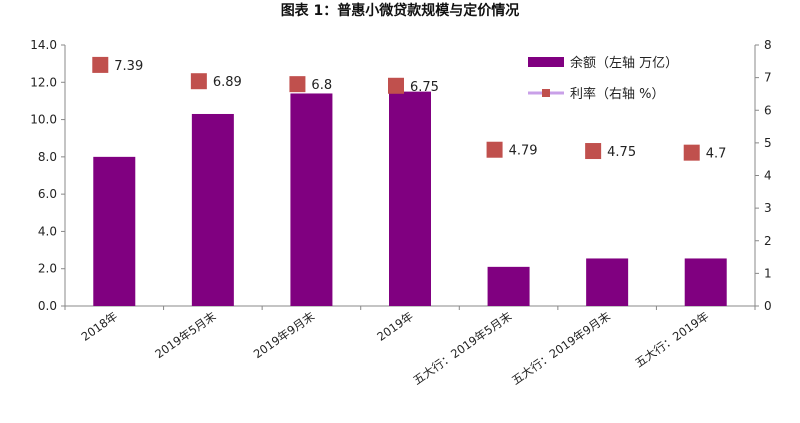 The width and height of the screenshot is (800, 423). What do you see at coordinates (47, 231) in the screenshot?
I see `left-tick-label: 4.0` at bounding box center [47, 231].